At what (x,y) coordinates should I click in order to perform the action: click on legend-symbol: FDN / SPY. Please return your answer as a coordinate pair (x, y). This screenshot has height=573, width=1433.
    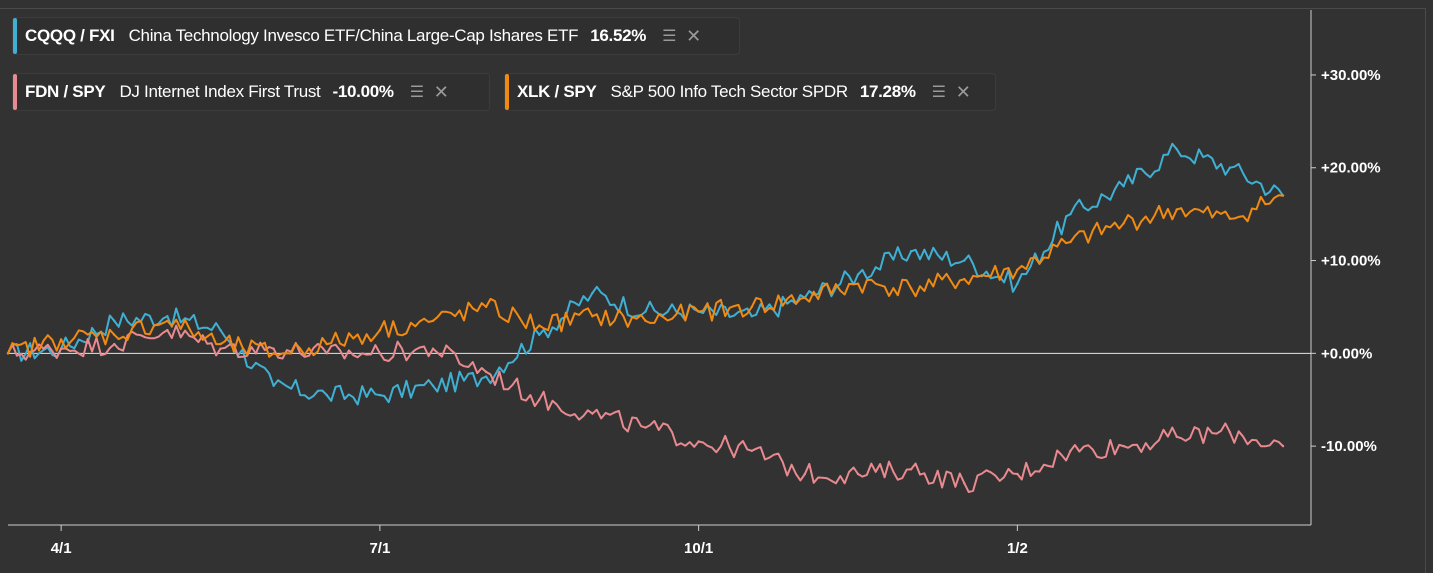
    Looking at the image, I should click on (65, 91).